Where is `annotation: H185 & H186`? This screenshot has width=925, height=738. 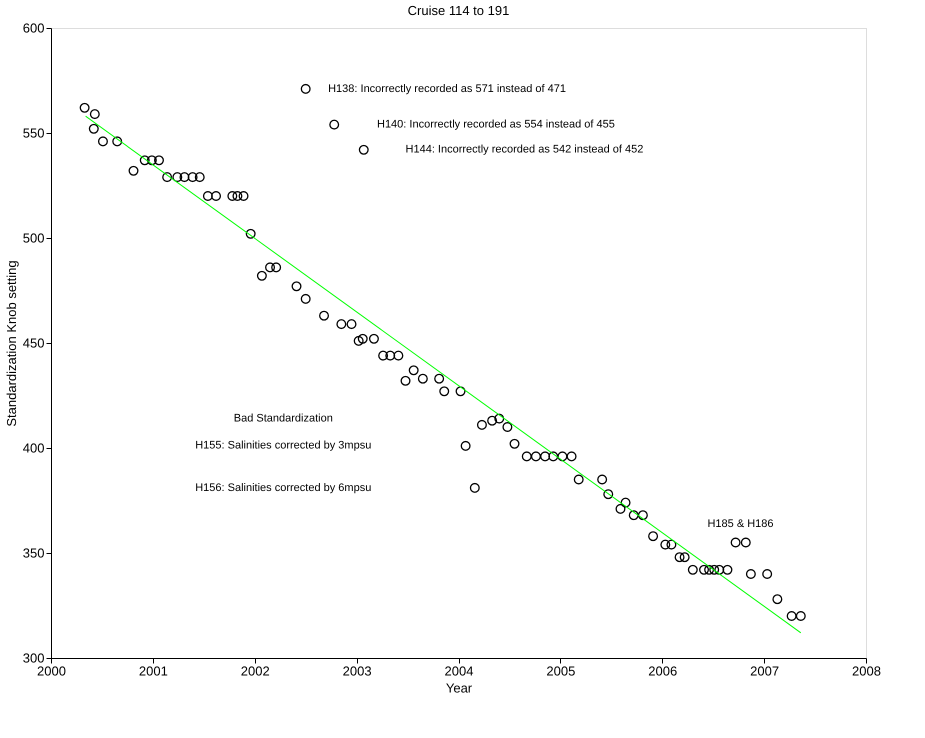 annotation: H185 & H186 is located at coordinates (740, 524).